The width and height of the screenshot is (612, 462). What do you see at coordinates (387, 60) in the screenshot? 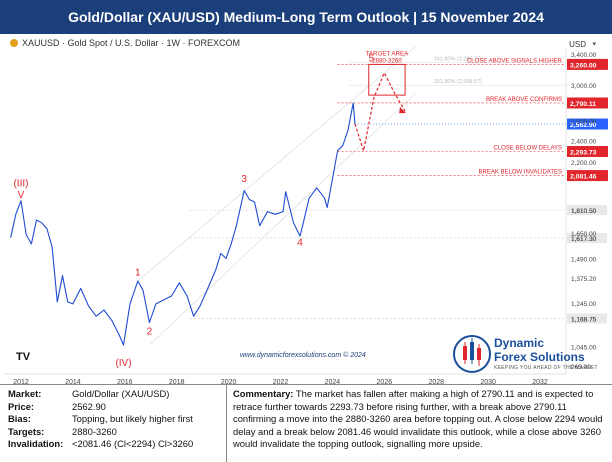
I see `target-area-range: 2880-3260` at bounding box center [387, 60].